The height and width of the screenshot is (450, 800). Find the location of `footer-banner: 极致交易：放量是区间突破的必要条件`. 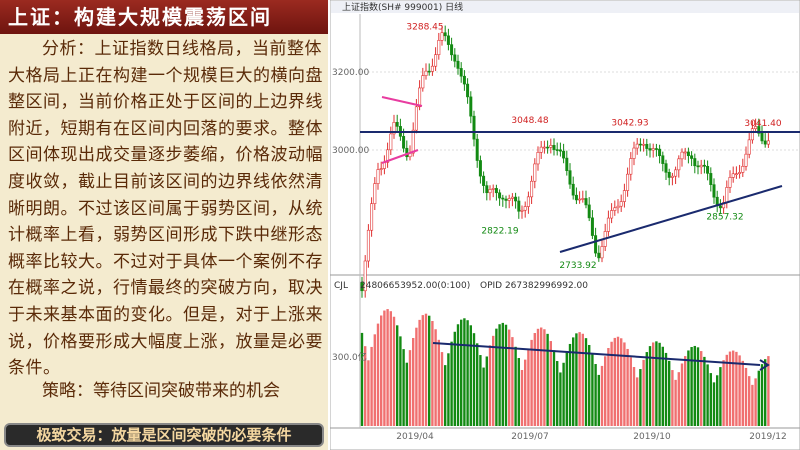

footer-banner: 极致交易：放量是区间突破的必要条件 is located at coordinates (164, 435).